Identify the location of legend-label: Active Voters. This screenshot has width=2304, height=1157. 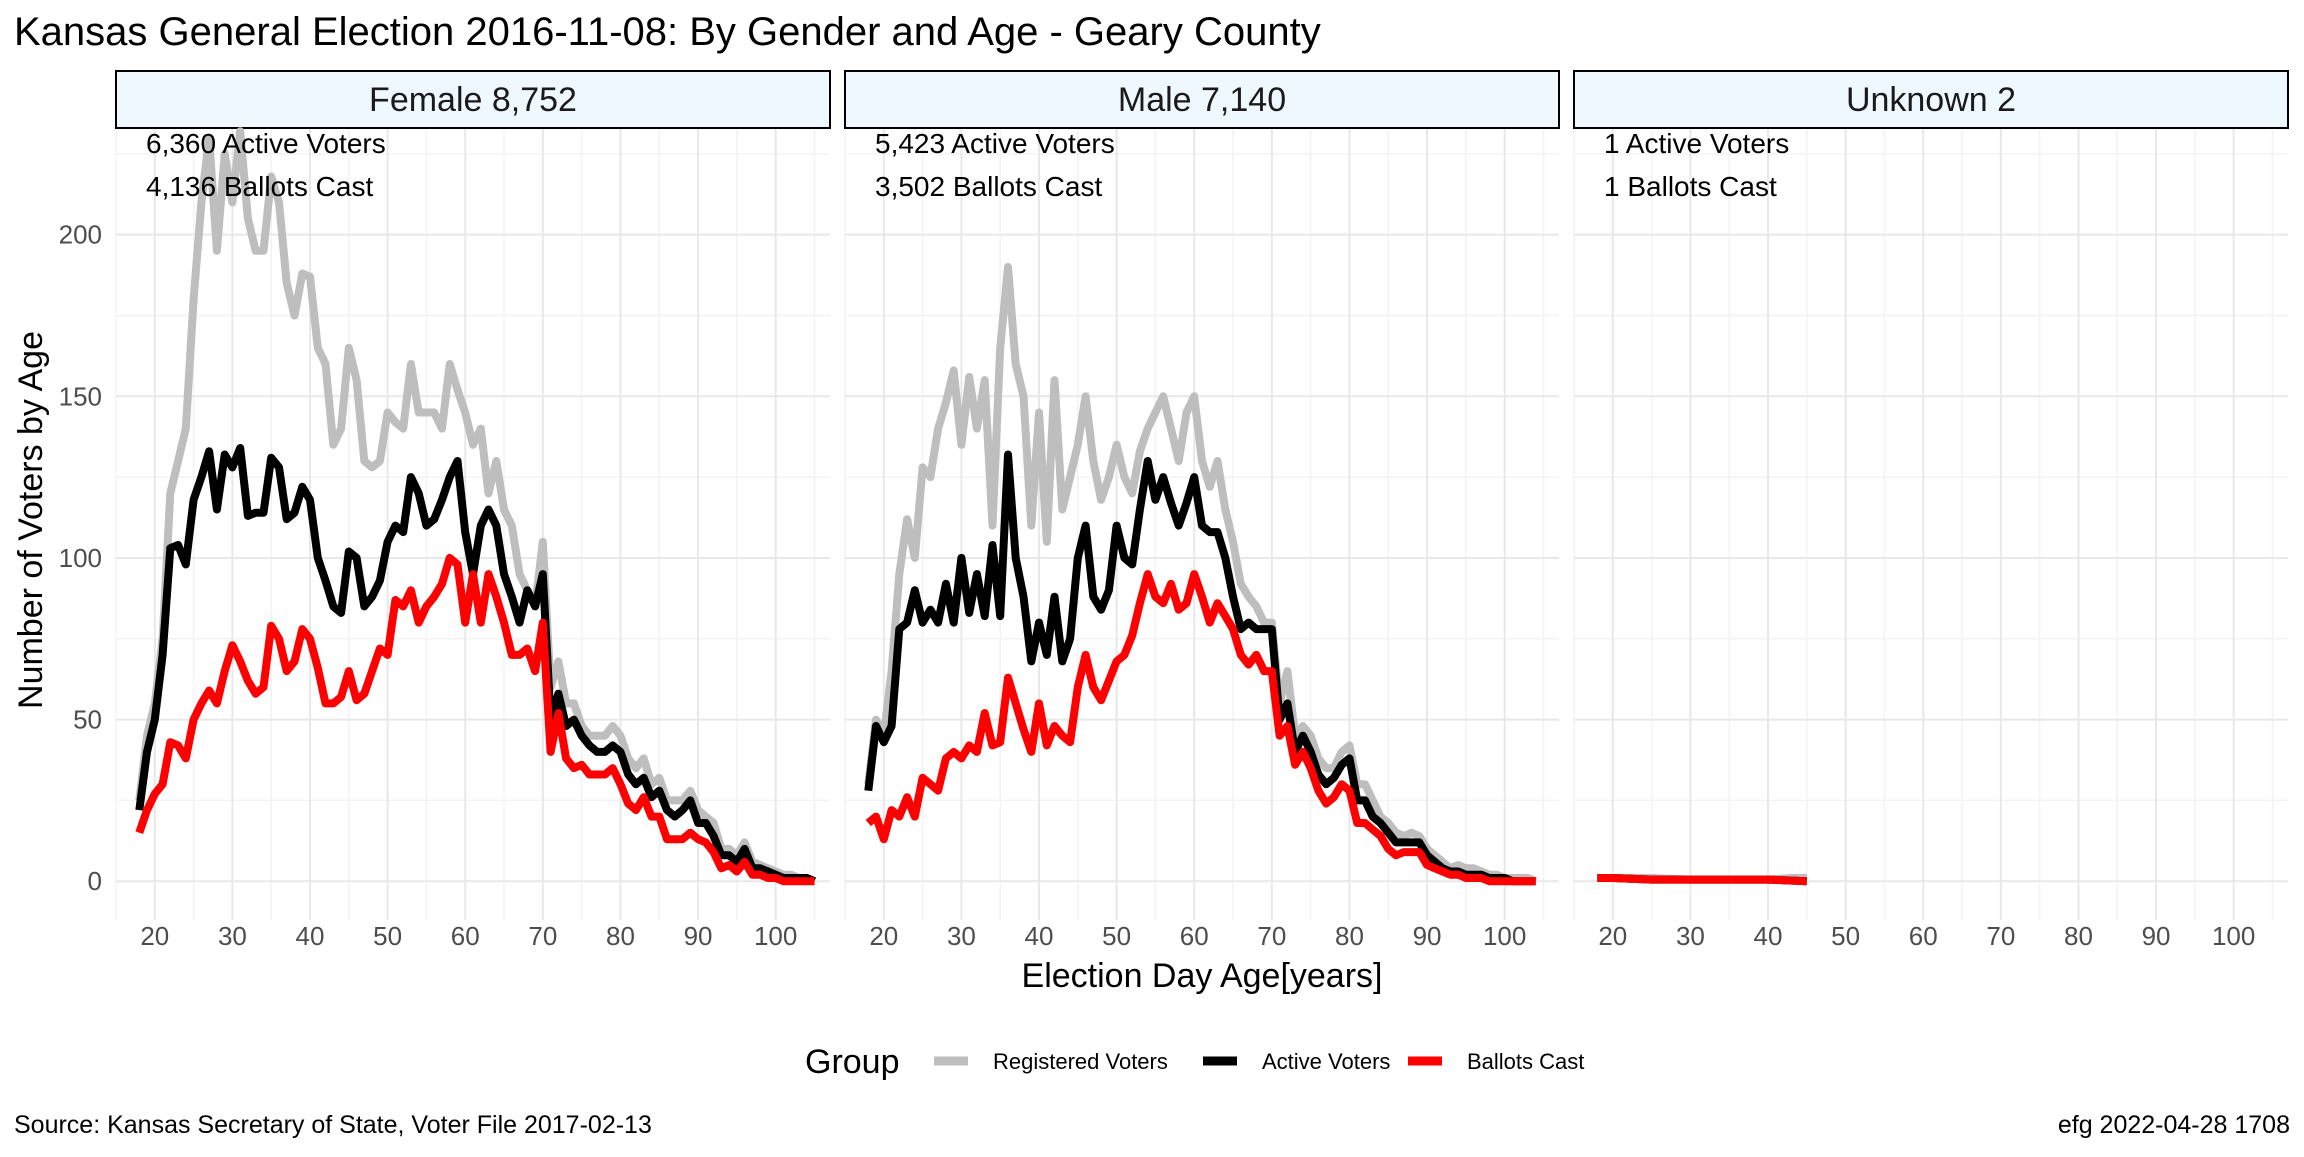
(1326, 1061).